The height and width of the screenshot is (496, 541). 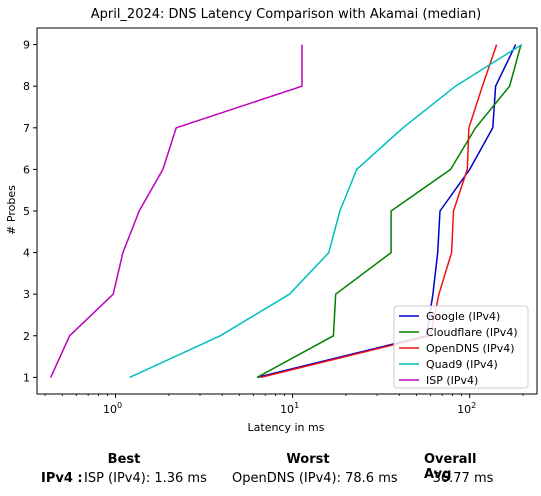 What do you see at coordinates (26, 86) in the screenshot?
I see `y-tick-label: 8` at bounding box center [26, 86].